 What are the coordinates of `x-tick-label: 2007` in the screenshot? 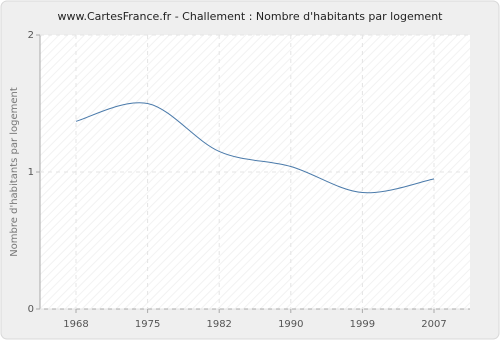 It's located at (433, 324).